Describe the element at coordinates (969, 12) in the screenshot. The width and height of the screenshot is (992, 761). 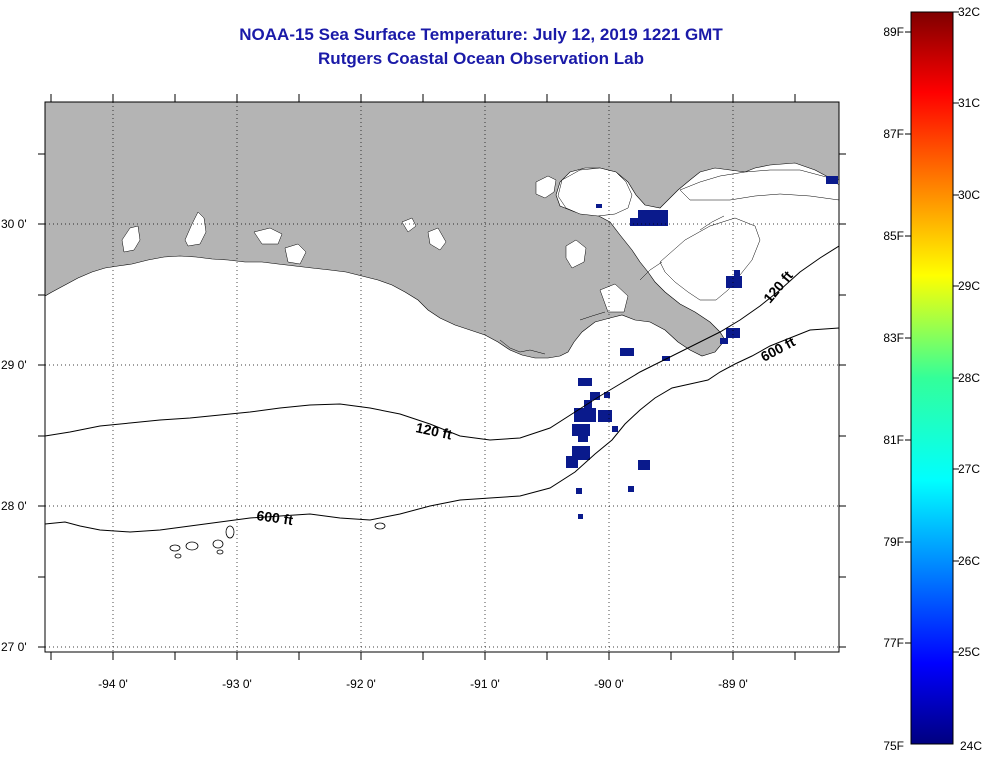
I see `colorbar-label-32c: 32C` at that location.